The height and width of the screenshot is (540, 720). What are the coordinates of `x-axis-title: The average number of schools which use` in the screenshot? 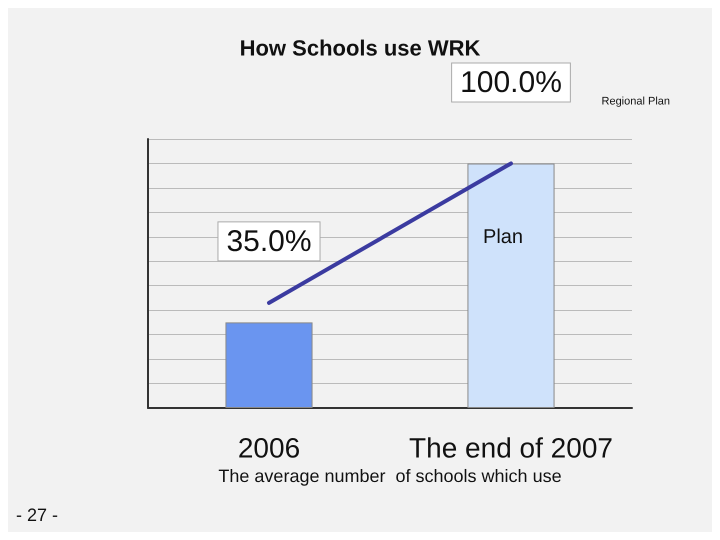 It's located at (390, 476).